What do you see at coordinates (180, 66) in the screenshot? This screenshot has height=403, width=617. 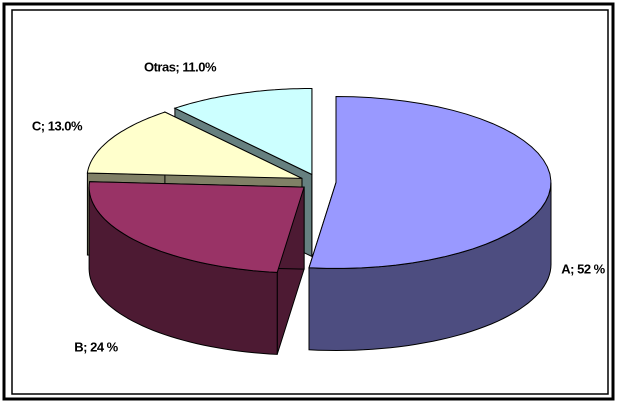 I see `data-label: Otras; 11.0%` at bounding box center [180, 66].